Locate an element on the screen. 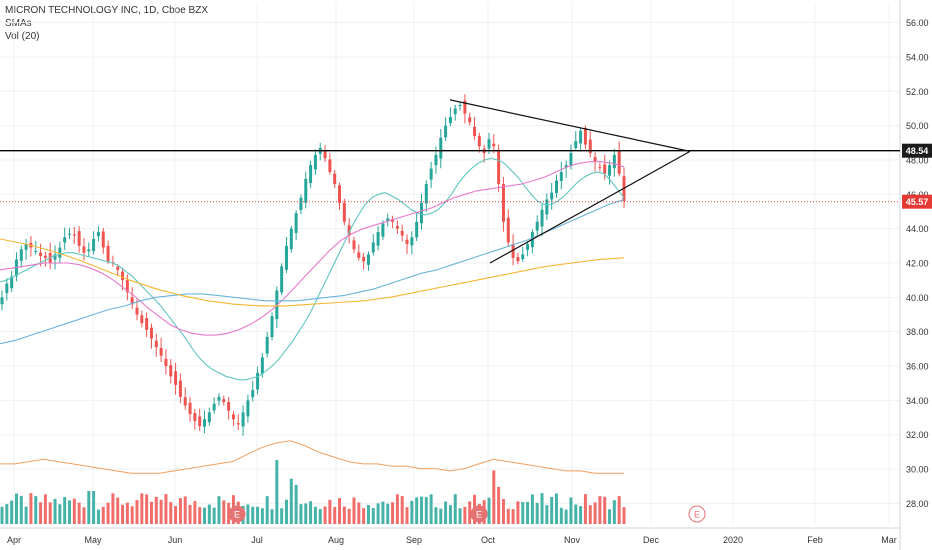 This screenshot has height=550, width=932. x-tick-label: Dec is located at coordinates (651, 540).